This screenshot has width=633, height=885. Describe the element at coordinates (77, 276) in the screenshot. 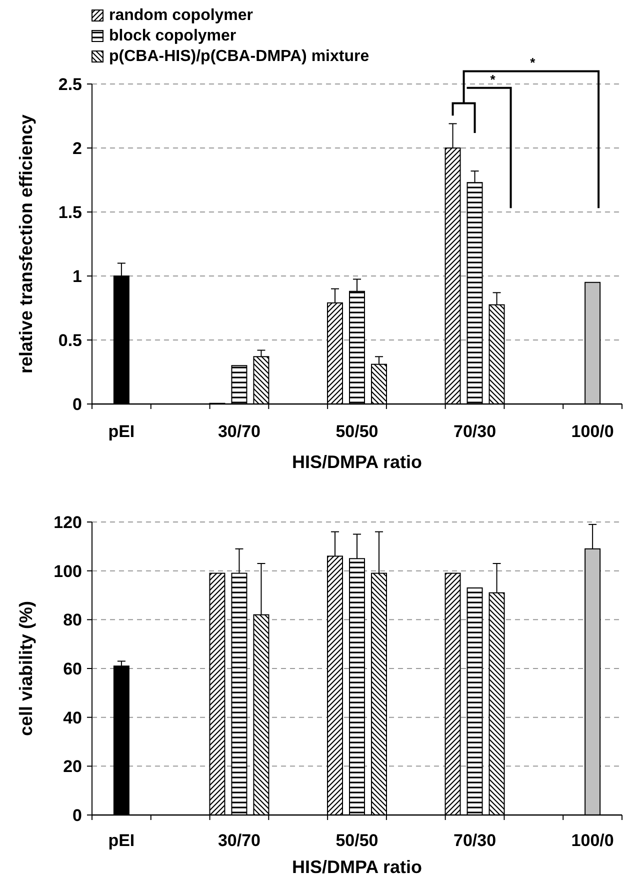

I see `y-tick-label: 1` at that location.